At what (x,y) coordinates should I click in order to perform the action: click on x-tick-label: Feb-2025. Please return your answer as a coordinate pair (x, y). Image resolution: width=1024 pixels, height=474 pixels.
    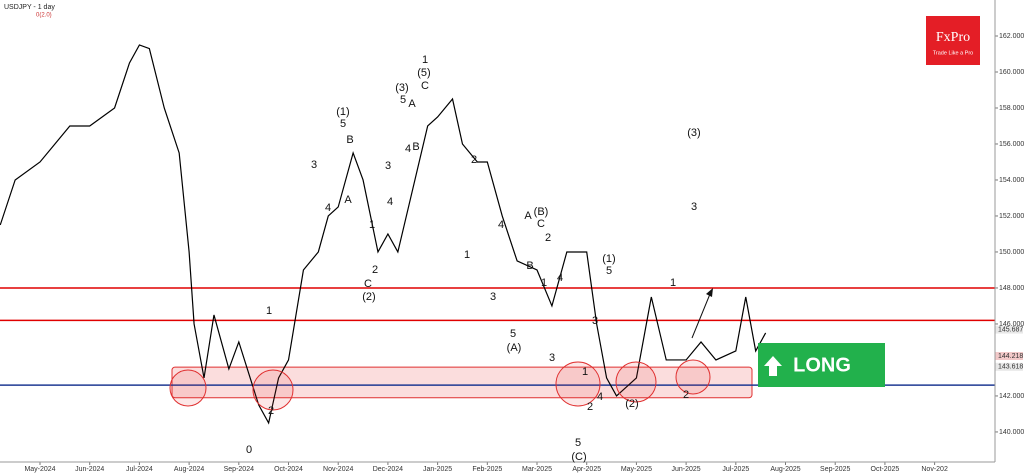
    Looking at the image, I should click on (487, 469).